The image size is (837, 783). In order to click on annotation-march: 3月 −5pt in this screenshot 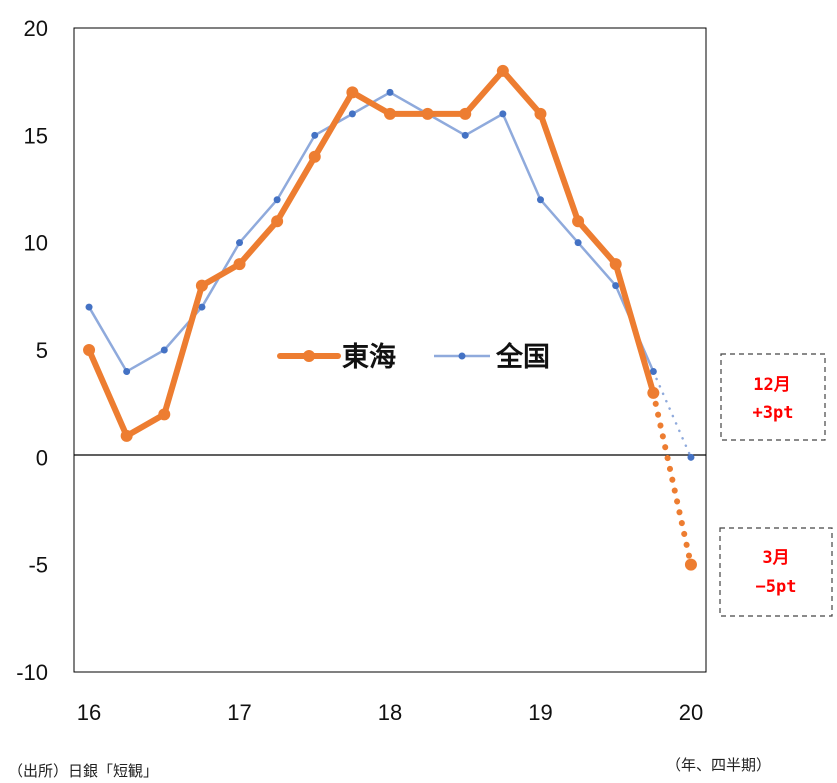, I will do `click(776, 572)`.